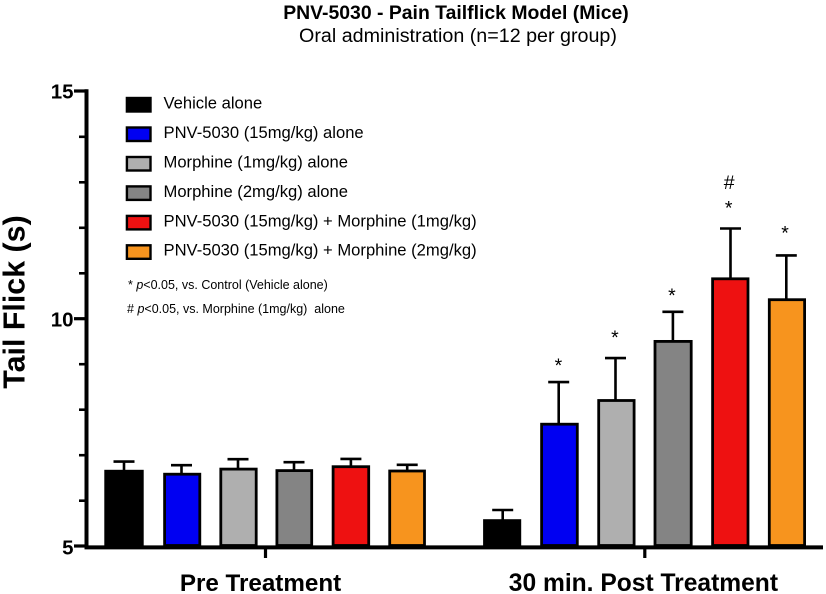 This screenshot has width=826, height=594. What do you see at coordinates (228, 285) in the screenshot?
I see `svg-text:* p<0.05, vs. Control (Vehicle: * p<0.05, vs. Control (Vehicle alone)` at bounding box center [228, 285].